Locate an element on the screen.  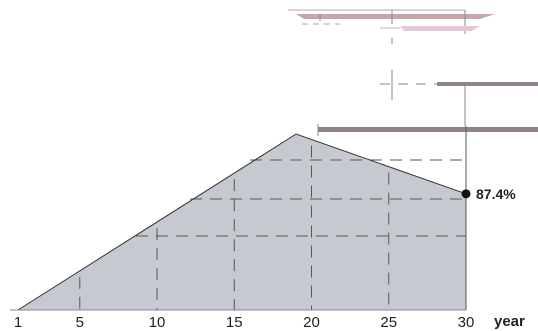
x-tick-label: 25 is located at coordinates (388, 322).